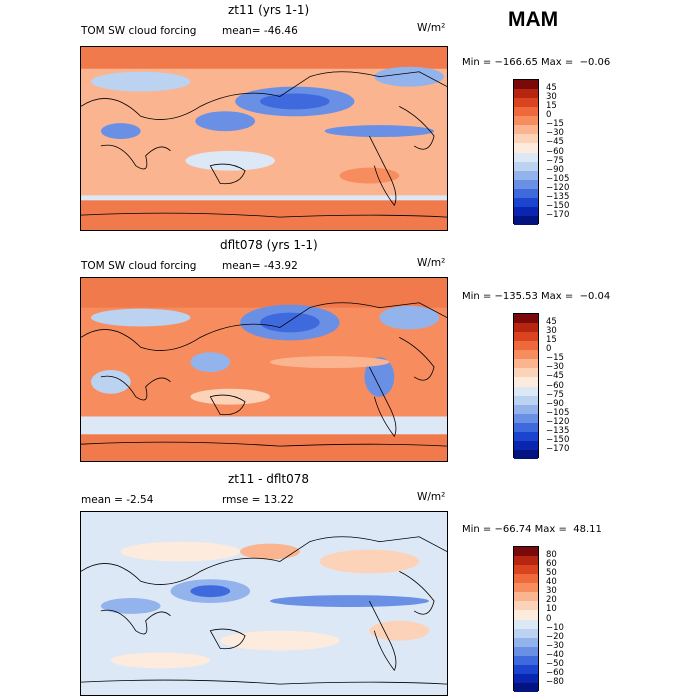  What do you see at coordinates (551, 609) in the screenshot?
I see `colorbar-tick-label: 10` at bounding box center [551, 609].